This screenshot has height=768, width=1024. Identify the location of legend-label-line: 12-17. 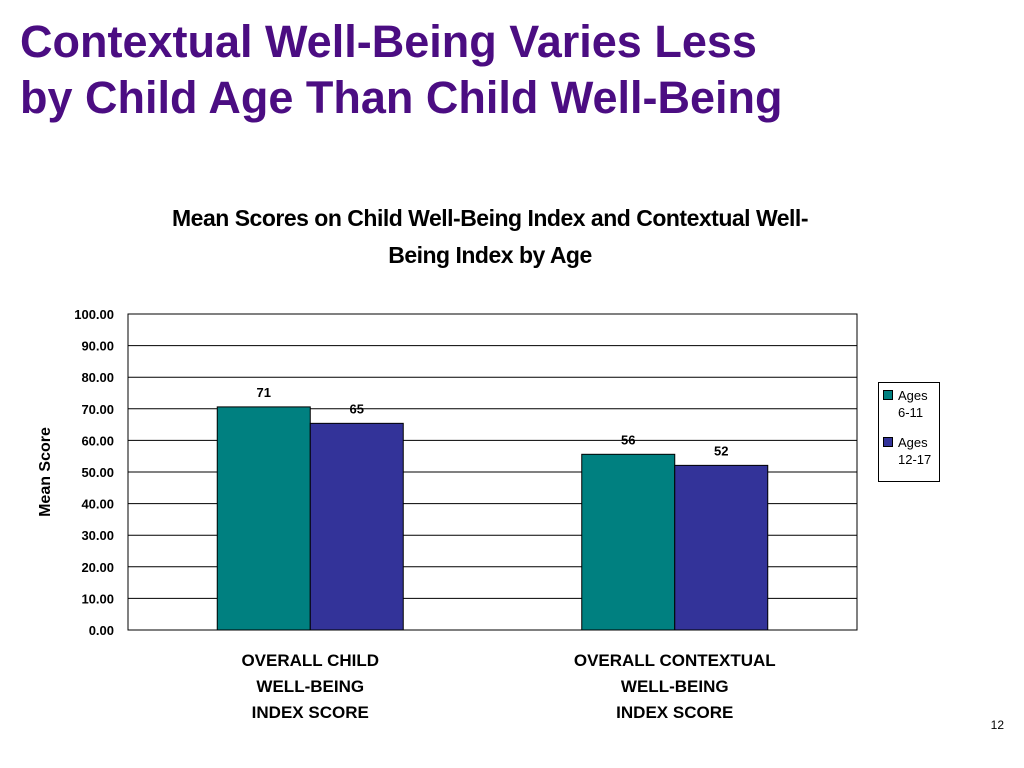
(915, 459).